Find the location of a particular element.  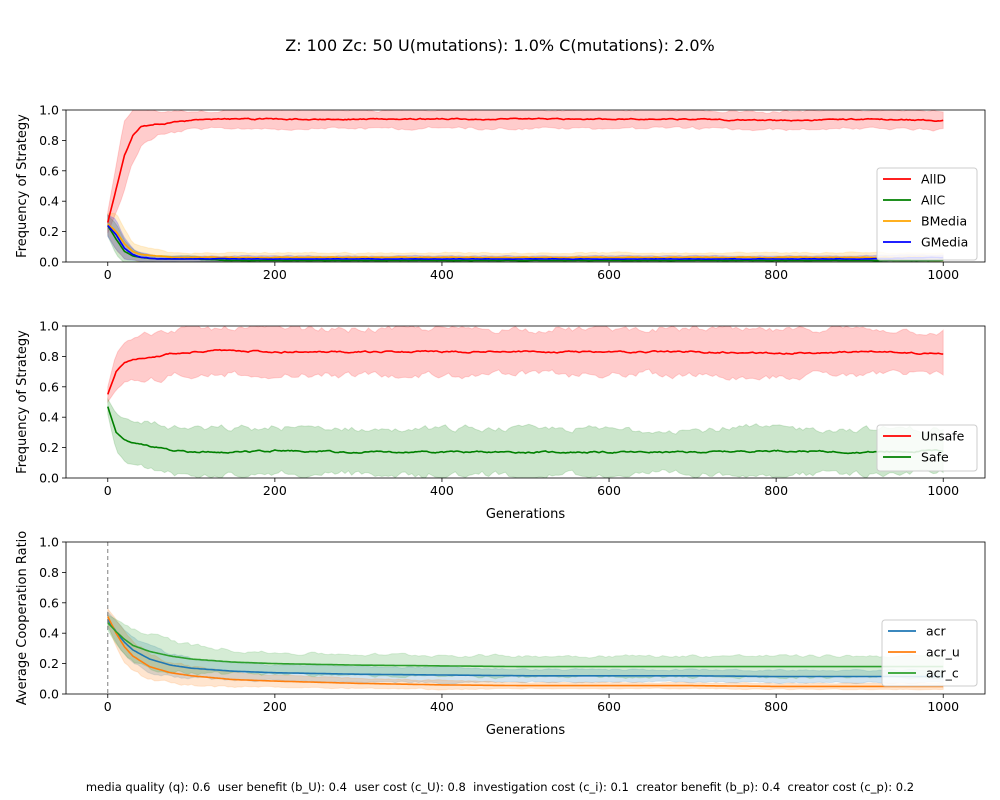

series-line-BMedia is located at coordinates (525, 241).